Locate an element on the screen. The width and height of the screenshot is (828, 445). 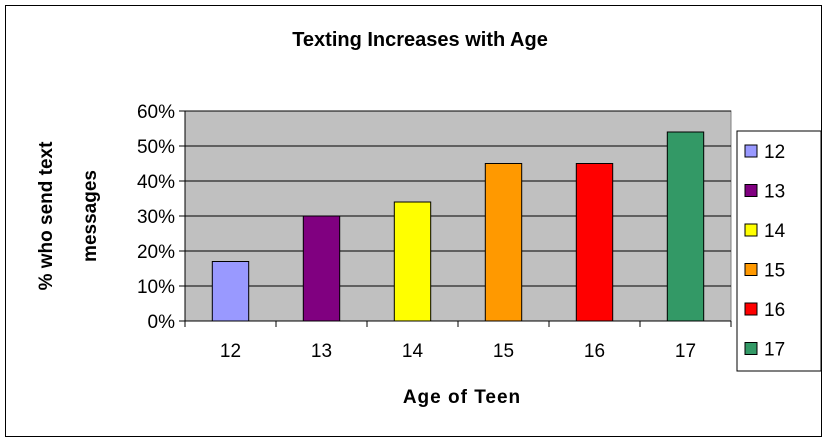
y-tick-label: 10% is located at coordinates (156, 287).